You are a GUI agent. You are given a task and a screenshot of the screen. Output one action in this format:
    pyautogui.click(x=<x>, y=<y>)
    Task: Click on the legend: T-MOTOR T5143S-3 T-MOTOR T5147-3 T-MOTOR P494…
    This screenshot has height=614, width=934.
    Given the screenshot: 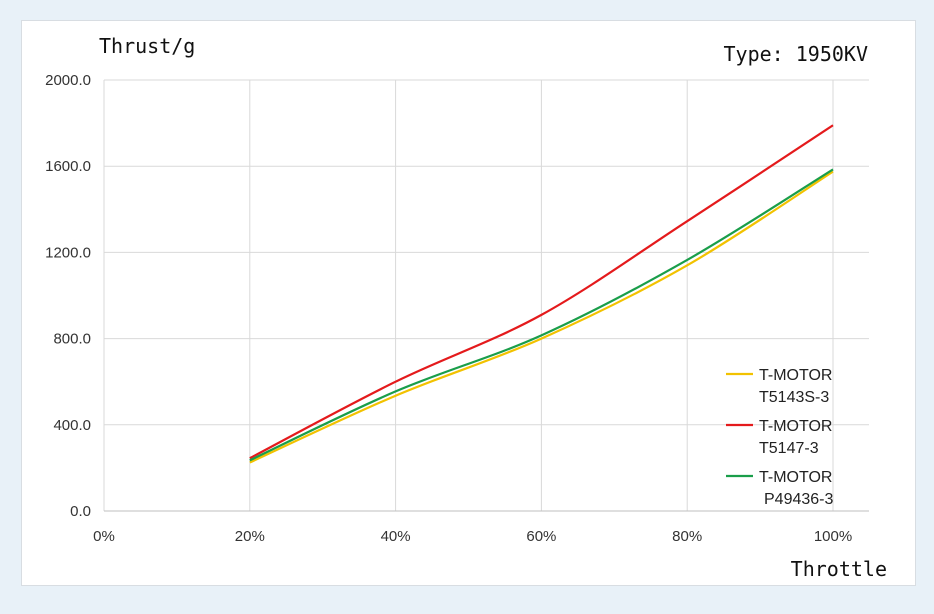 What is the action you would take?
    pyautogui.click(x=779, y=437)
    